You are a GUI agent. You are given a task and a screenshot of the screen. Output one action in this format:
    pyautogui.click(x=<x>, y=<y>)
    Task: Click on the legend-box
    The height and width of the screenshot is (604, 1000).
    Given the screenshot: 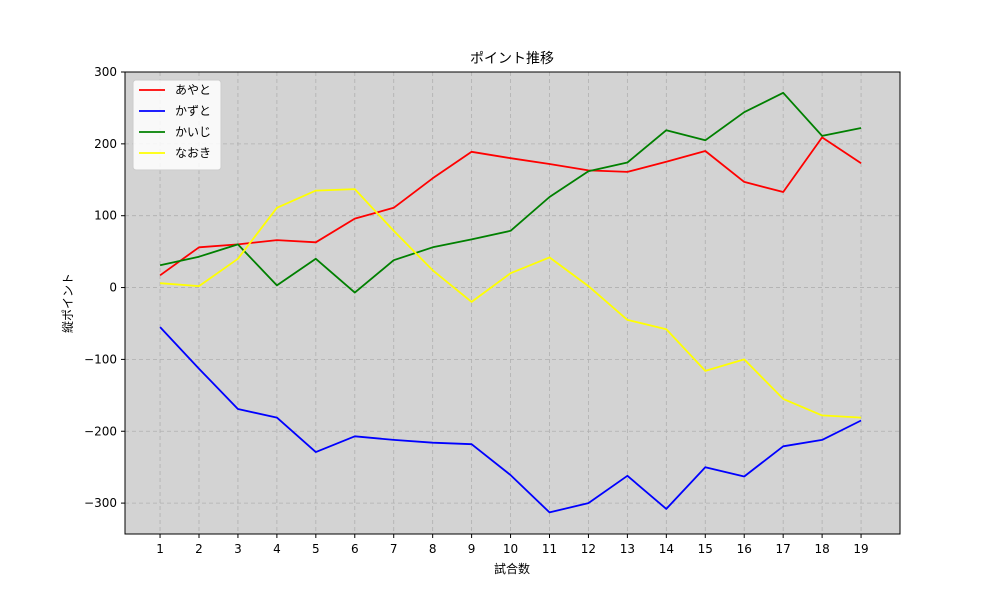 What is the action you would take?
    pyautogui.click(x=177, y=125)
    